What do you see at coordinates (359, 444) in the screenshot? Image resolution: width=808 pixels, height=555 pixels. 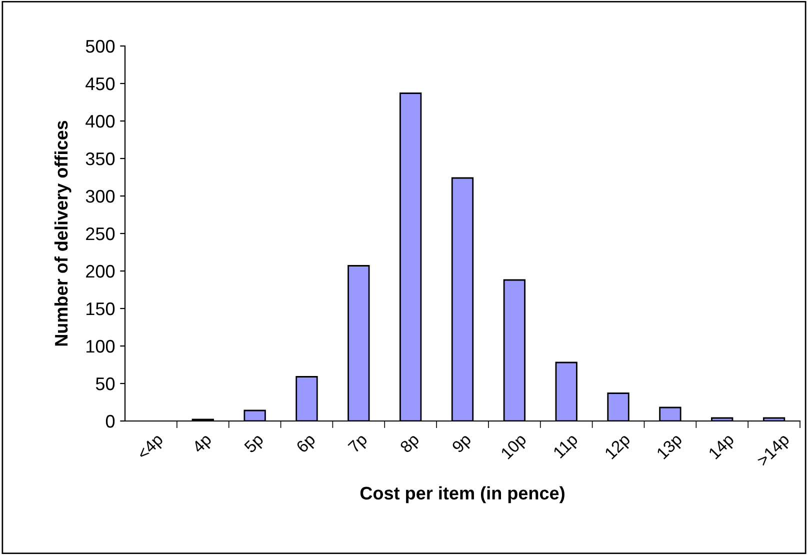 I see `x-tick-label: 7p` at bounding box center [359, 444].